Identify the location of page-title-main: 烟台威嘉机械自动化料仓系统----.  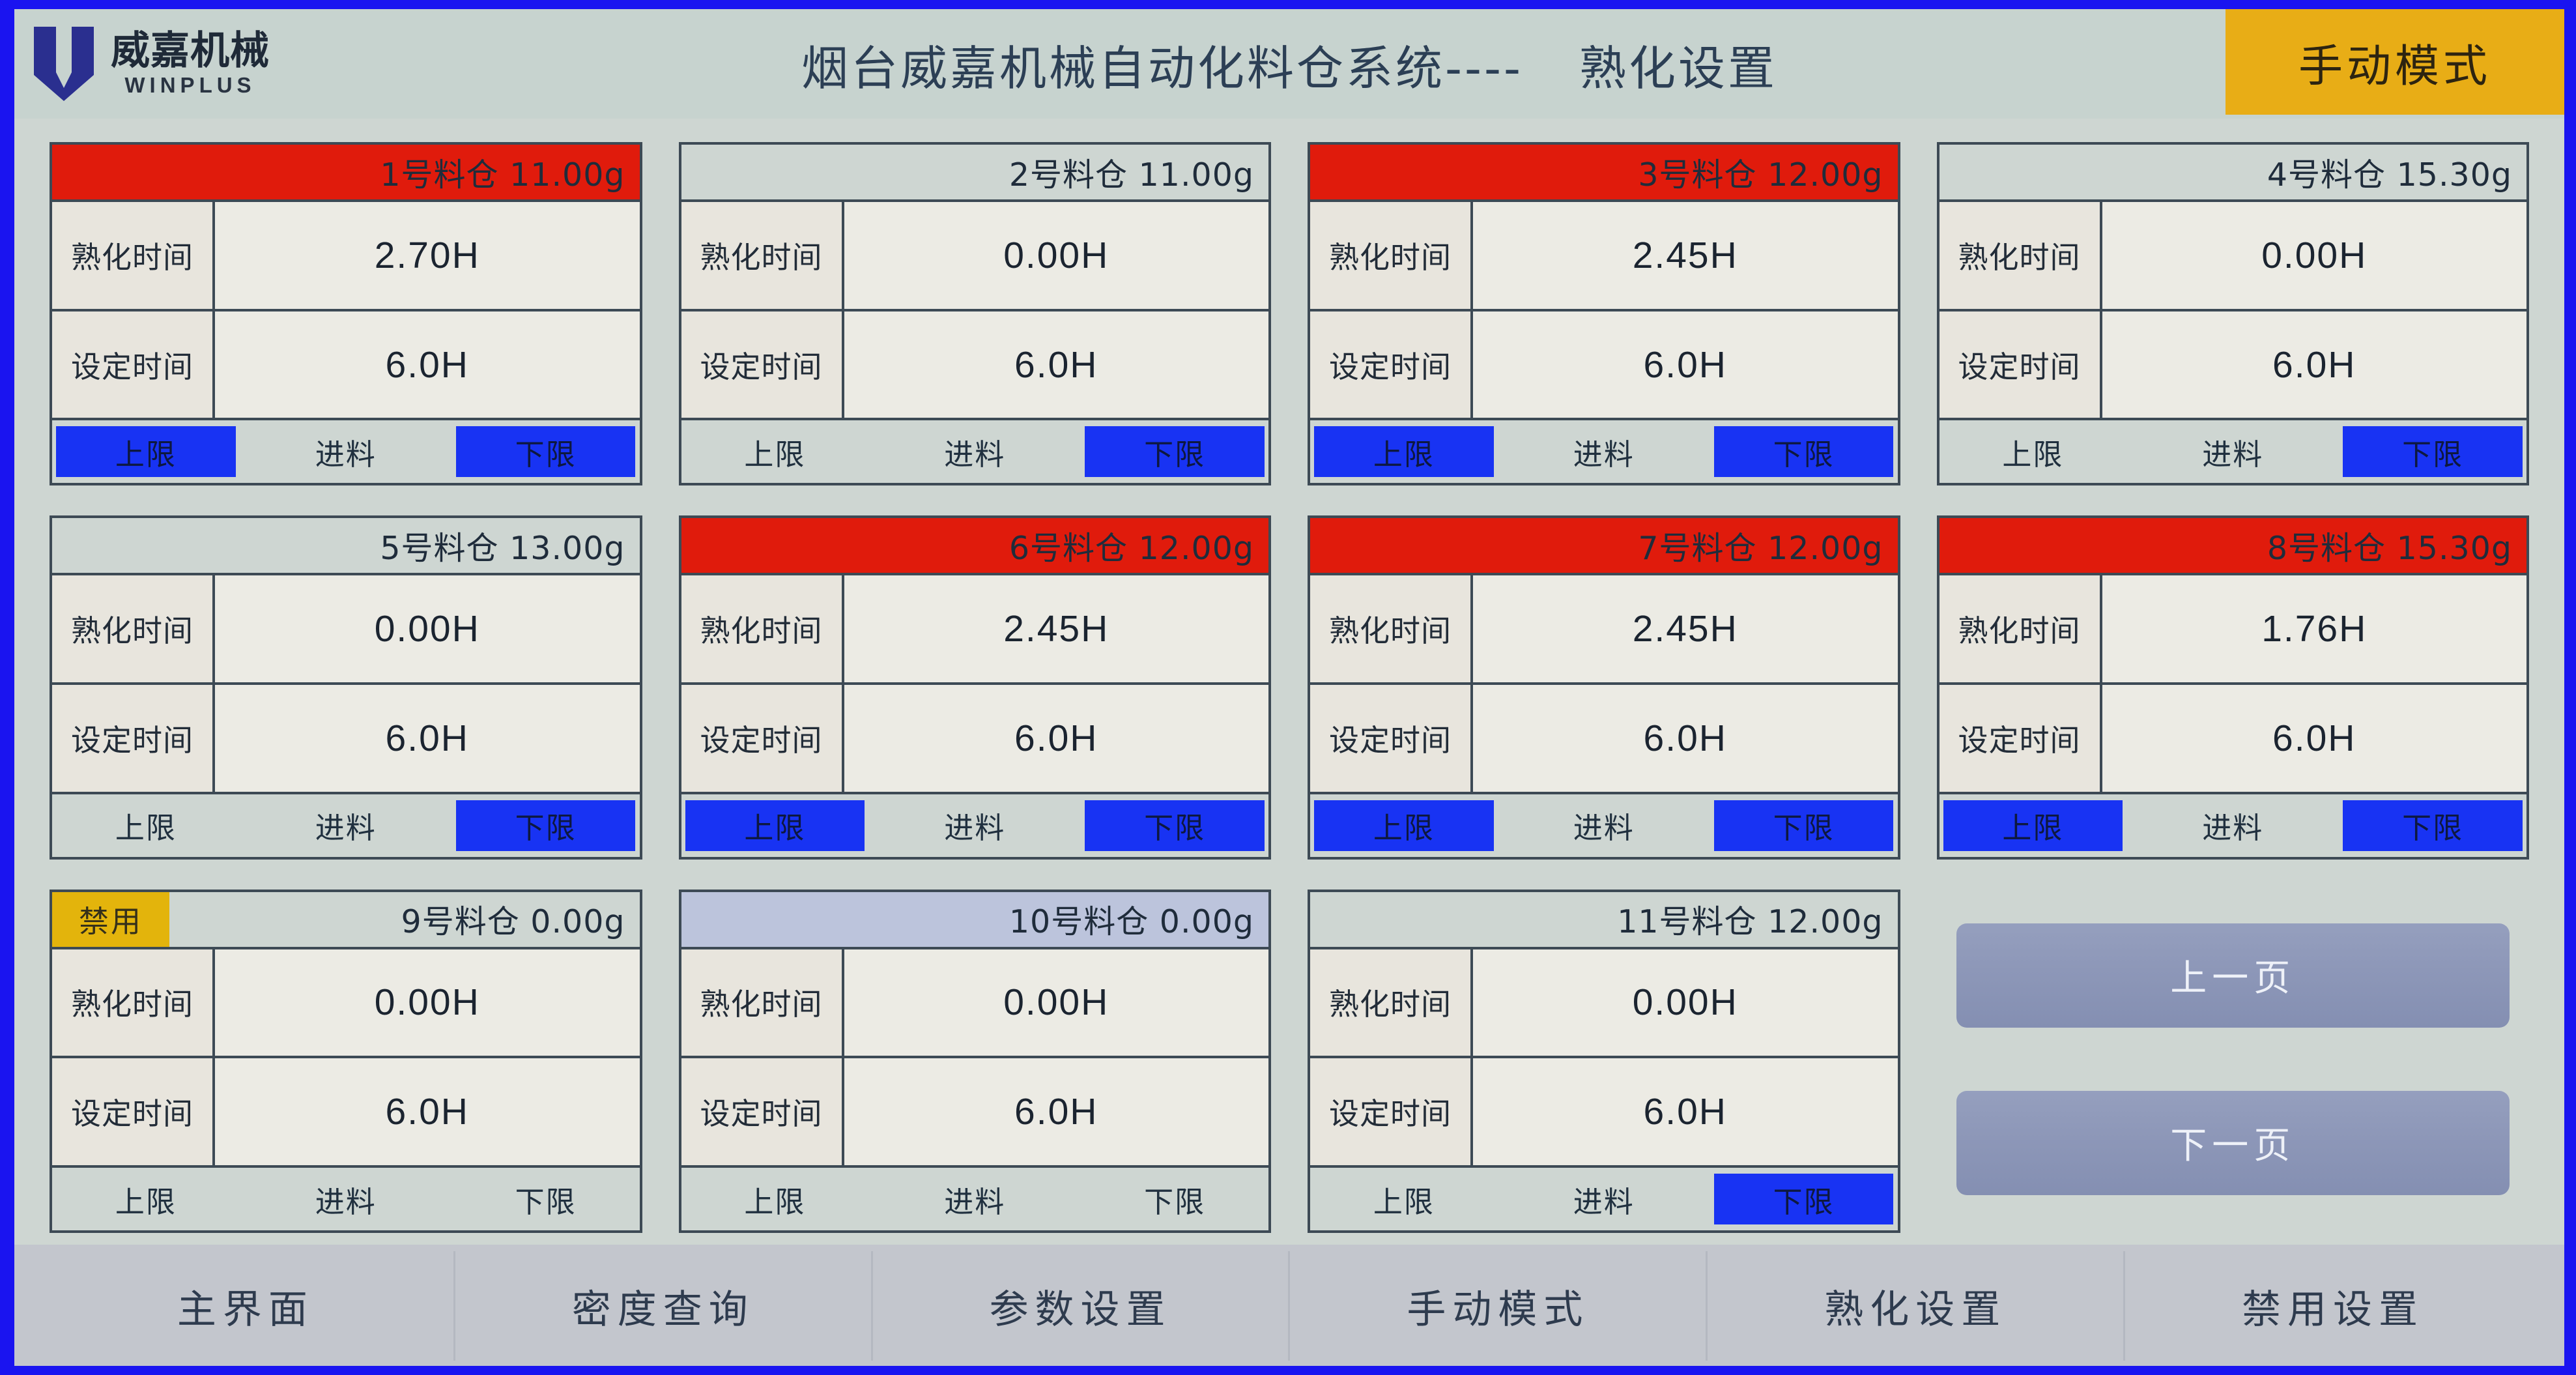
(1162, 68).